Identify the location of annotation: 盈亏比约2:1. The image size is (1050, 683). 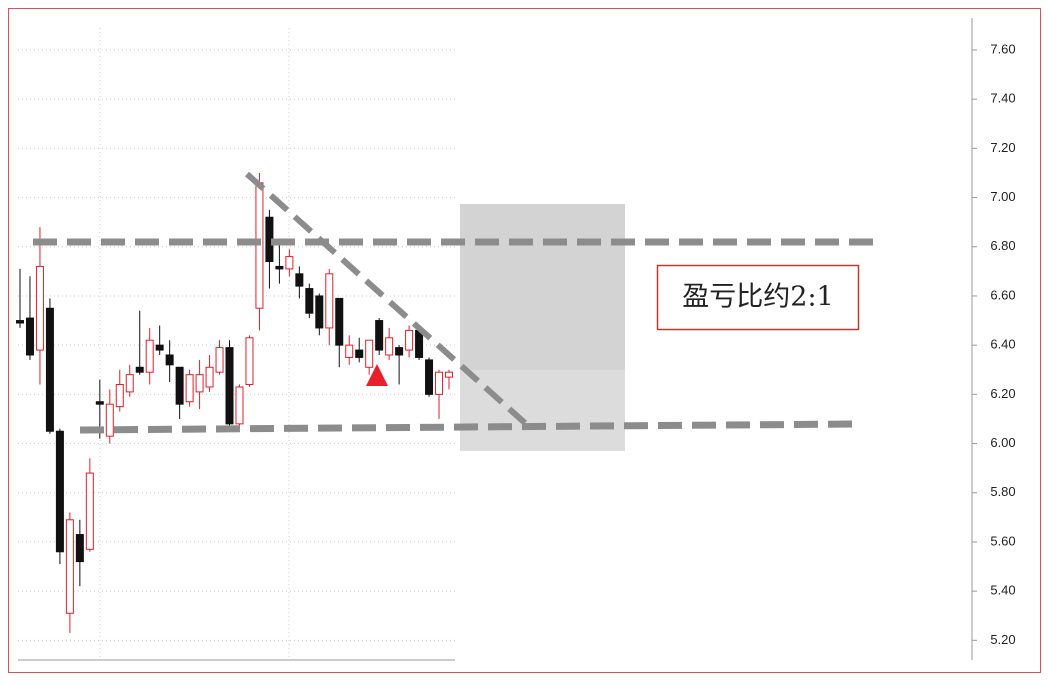
(757, 297).